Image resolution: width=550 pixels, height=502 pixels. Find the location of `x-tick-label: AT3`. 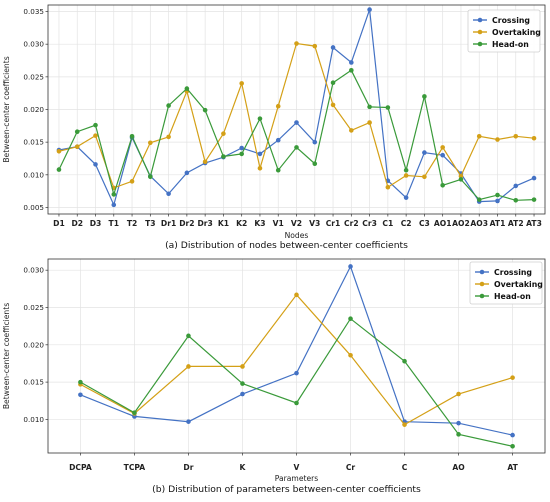

x-tick-label: AT3 is located at coordinates (534, 223).